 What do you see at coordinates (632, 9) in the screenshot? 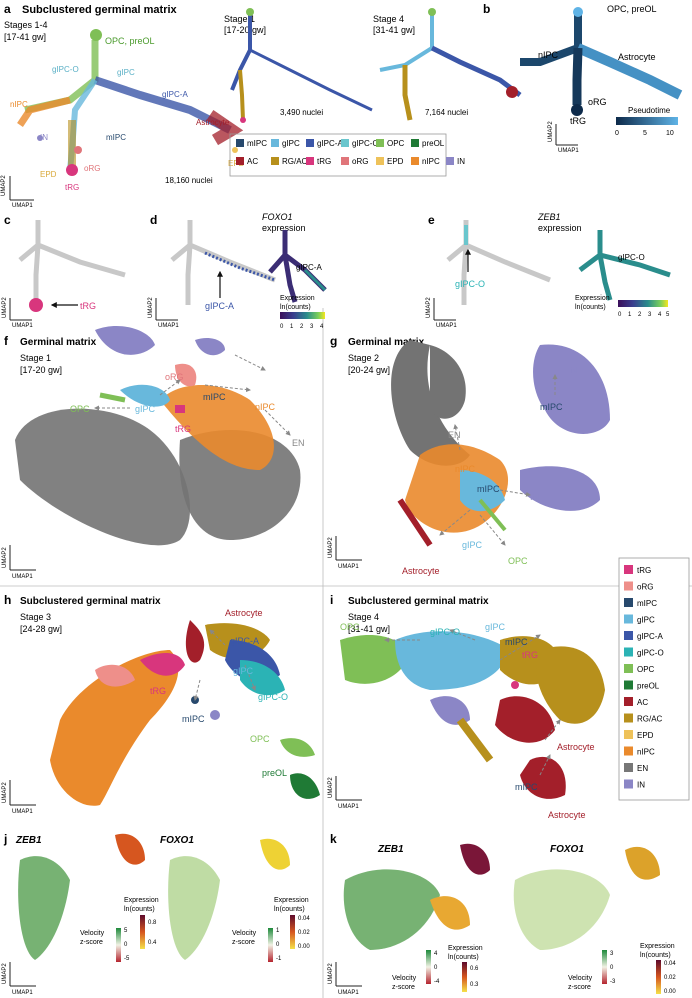
I see `cluster-label: OPC, preOL` at bounding box center [632, 9].